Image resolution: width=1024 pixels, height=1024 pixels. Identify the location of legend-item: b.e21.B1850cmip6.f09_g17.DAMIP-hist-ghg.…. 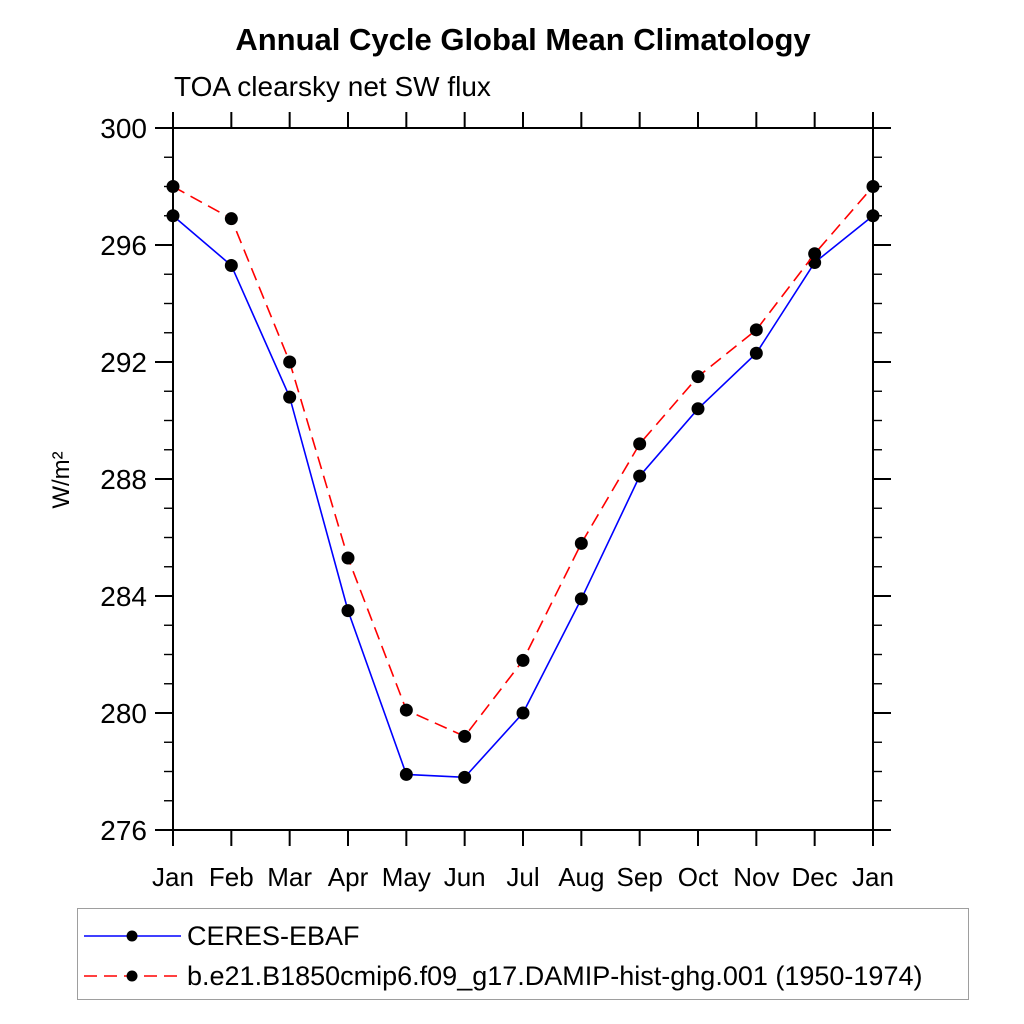
(524, 976).